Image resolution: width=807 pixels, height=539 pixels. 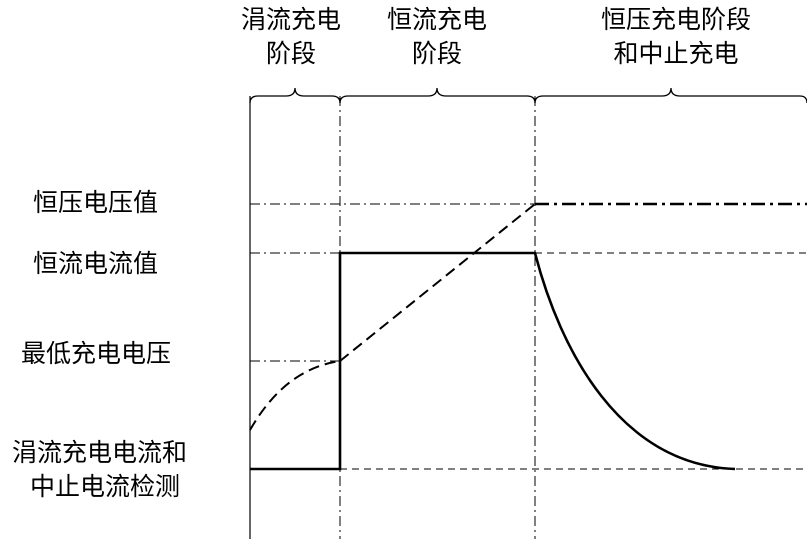 I want to click on voltage-curve-cc, so click(x=437, y=282).